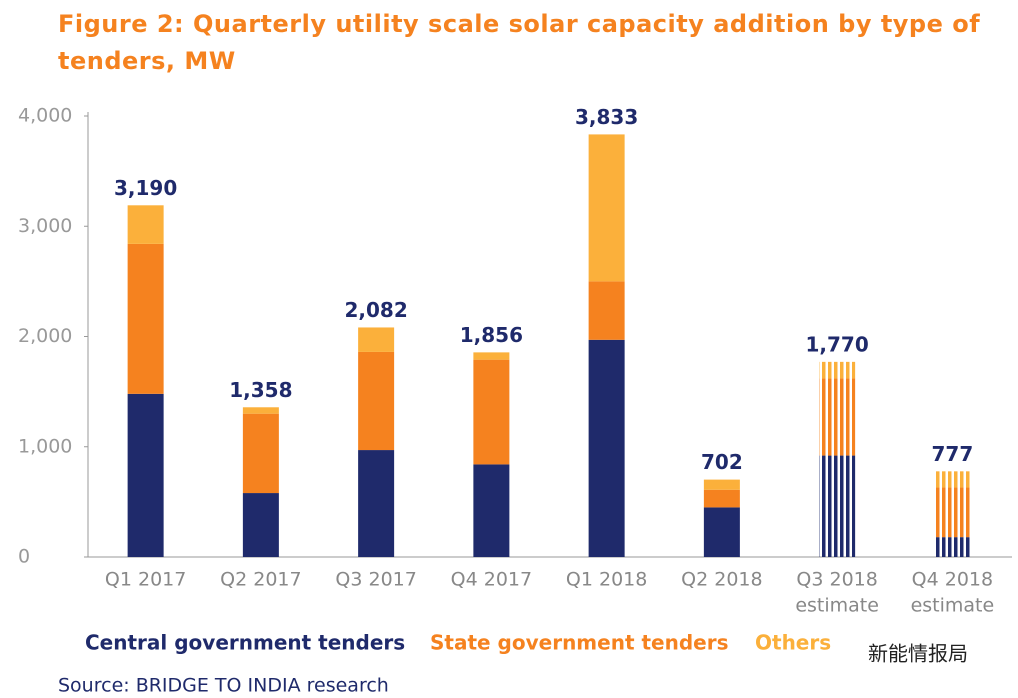  What do you see at coordinates (579, 643) in the screenshot?
I see `legend-entry: State government tenders` at bounding box center [579, 643].